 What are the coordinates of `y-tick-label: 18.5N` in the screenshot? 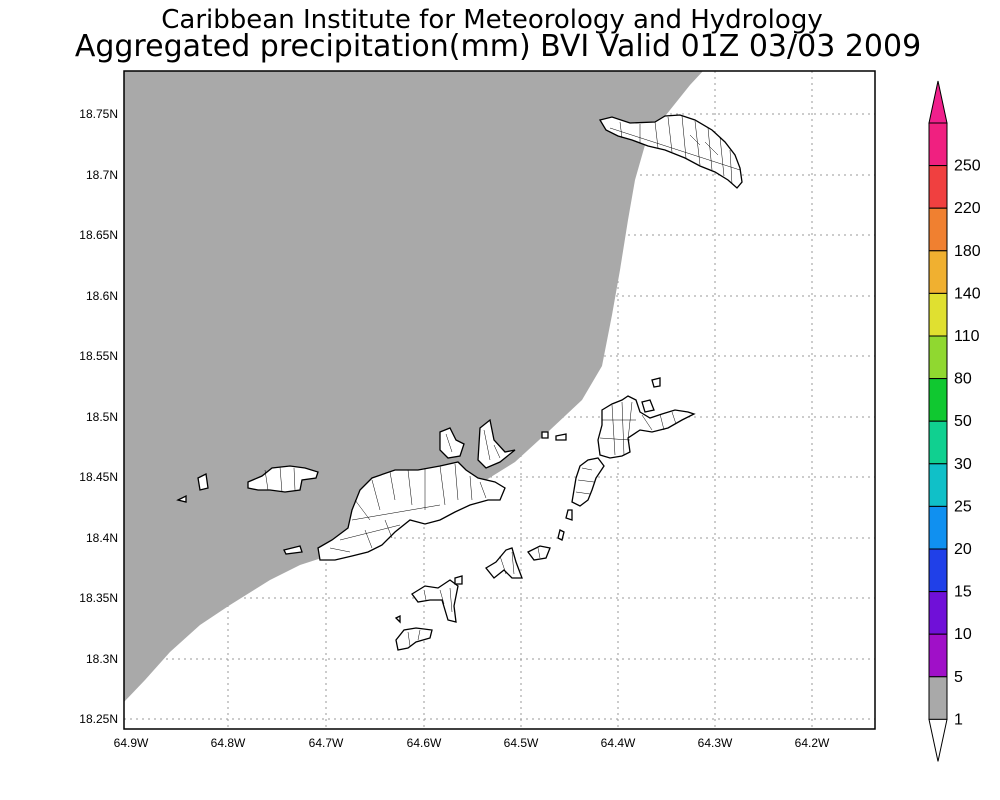 It's located at (102, 417).